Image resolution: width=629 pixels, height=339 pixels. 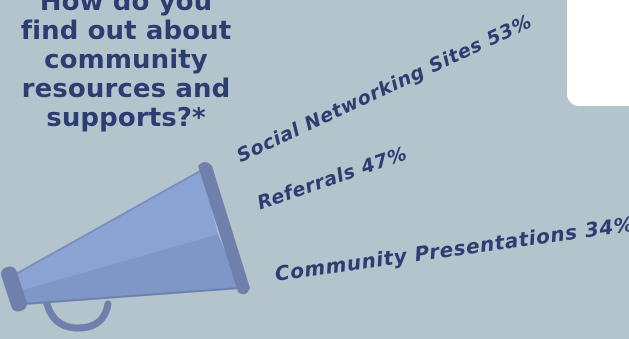 I want to click on stat-referrals: Referrals 47%, so click(x=332, y=178).